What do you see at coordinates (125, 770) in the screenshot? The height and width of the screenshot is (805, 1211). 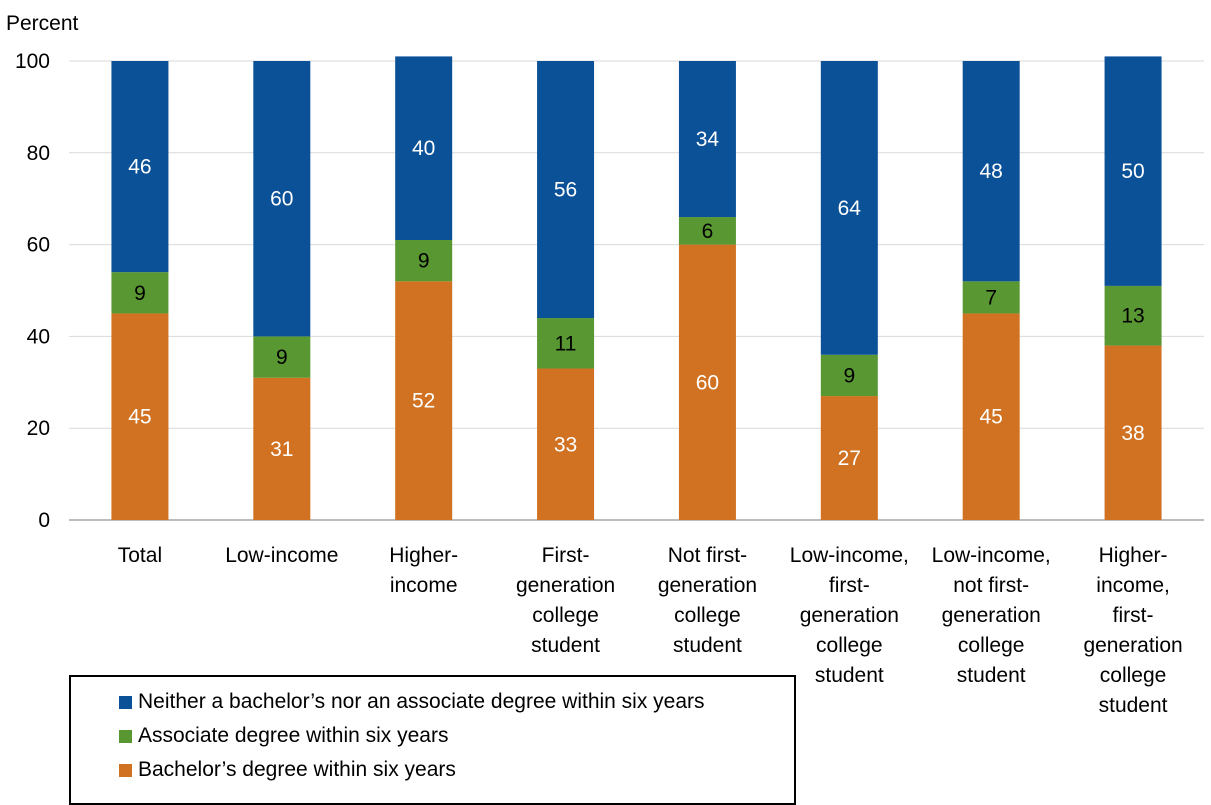 I see `legend-swatch-bachelor` at bounding box center [125, 770].